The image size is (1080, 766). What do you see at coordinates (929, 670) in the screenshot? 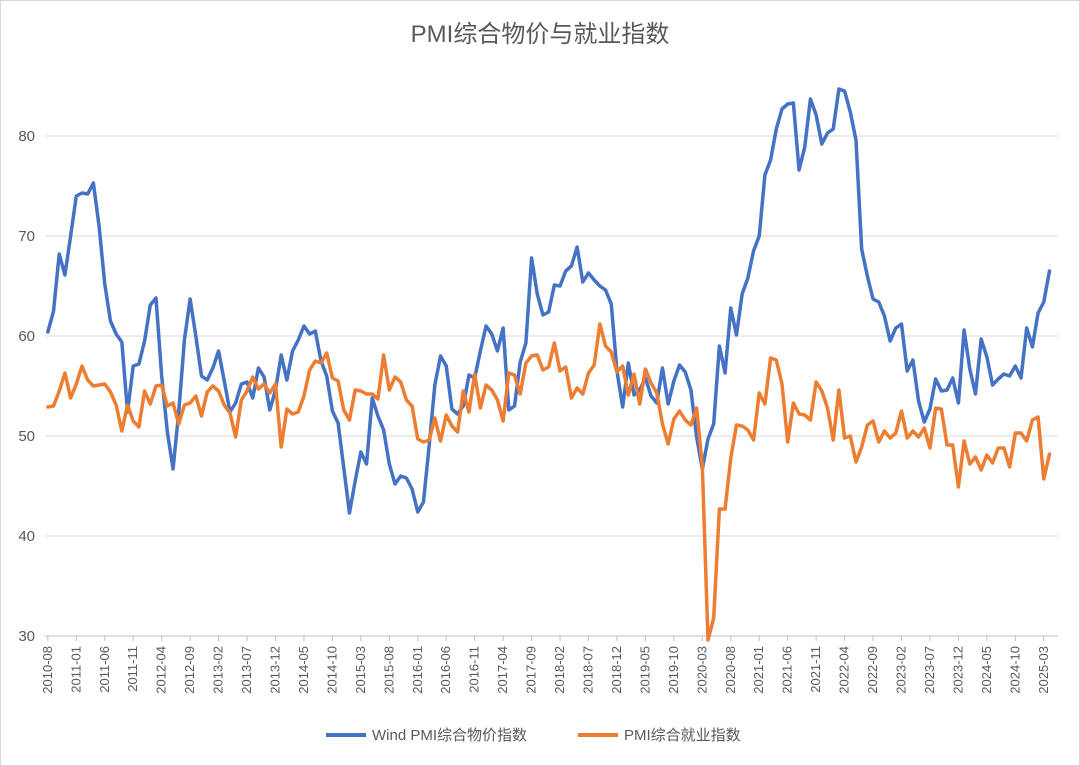
I see `x-tick-label: 2023-07` at bounding box center [929, 670].